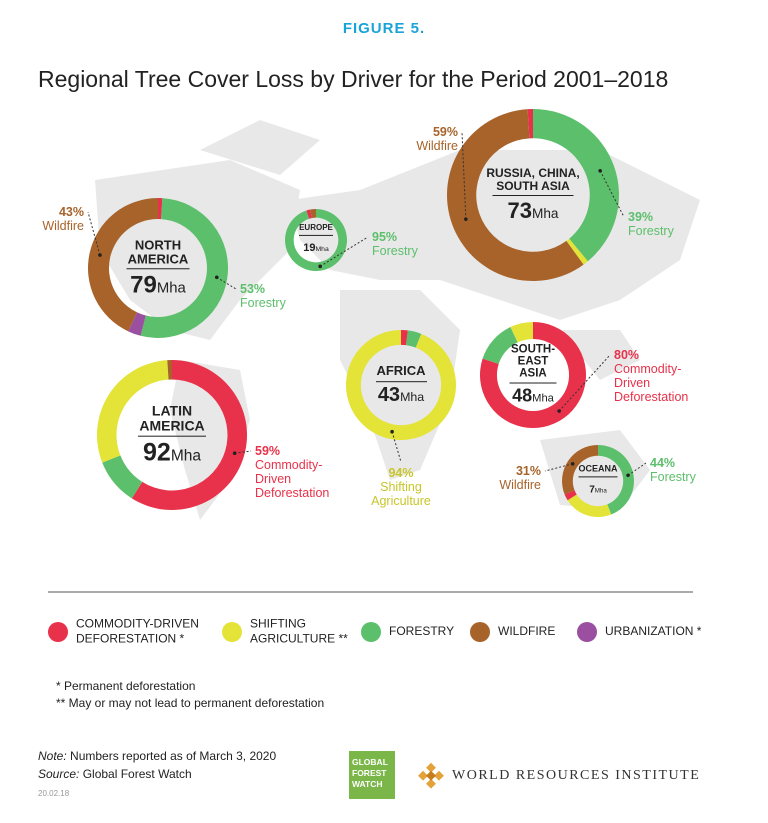  What do you see at coordinates (173, 756) in the screenshot?
I see `note-text: Numbers reported as of March 3, 2020` at bounding box center [173, 756].